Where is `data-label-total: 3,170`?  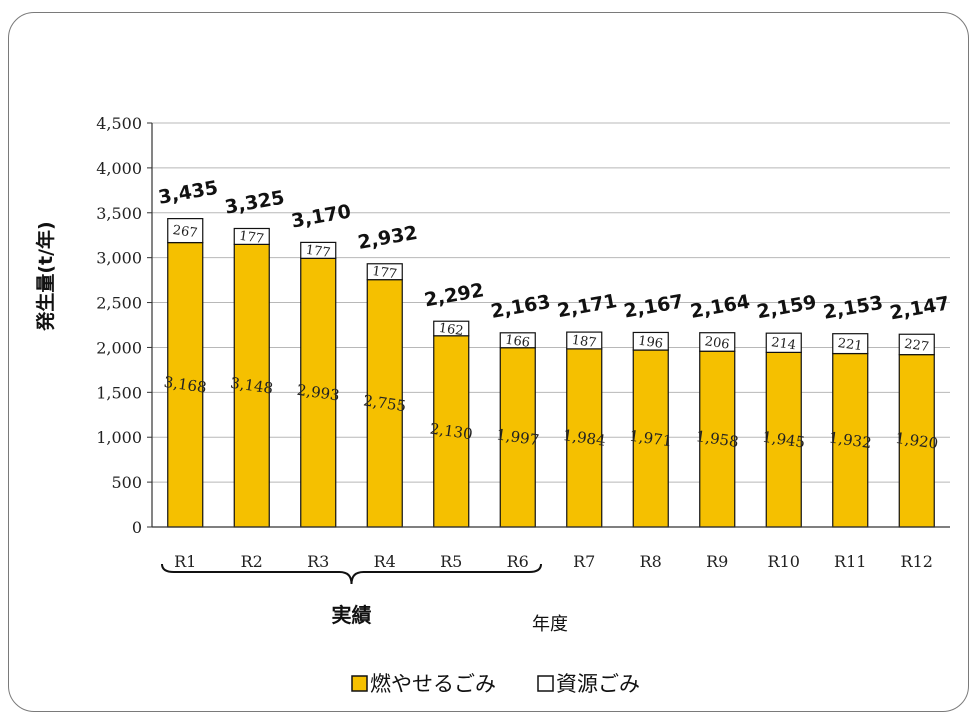 data-label-total: 3,170 is located at coordinates (321, 216).